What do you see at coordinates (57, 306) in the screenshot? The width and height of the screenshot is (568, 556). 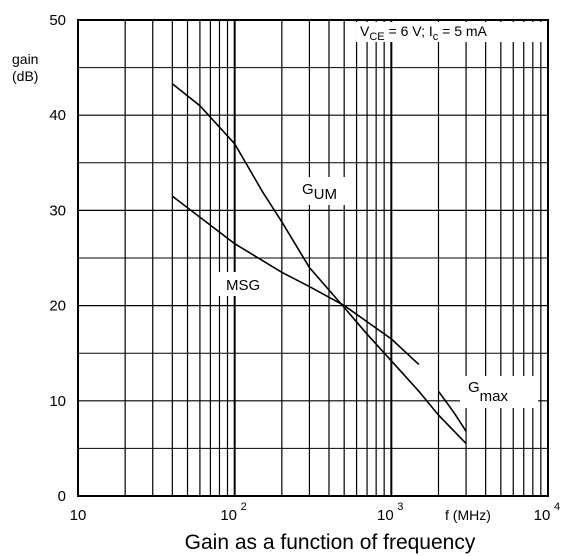 I see `y-tick-label: 20` at bounding box center [57, 306].